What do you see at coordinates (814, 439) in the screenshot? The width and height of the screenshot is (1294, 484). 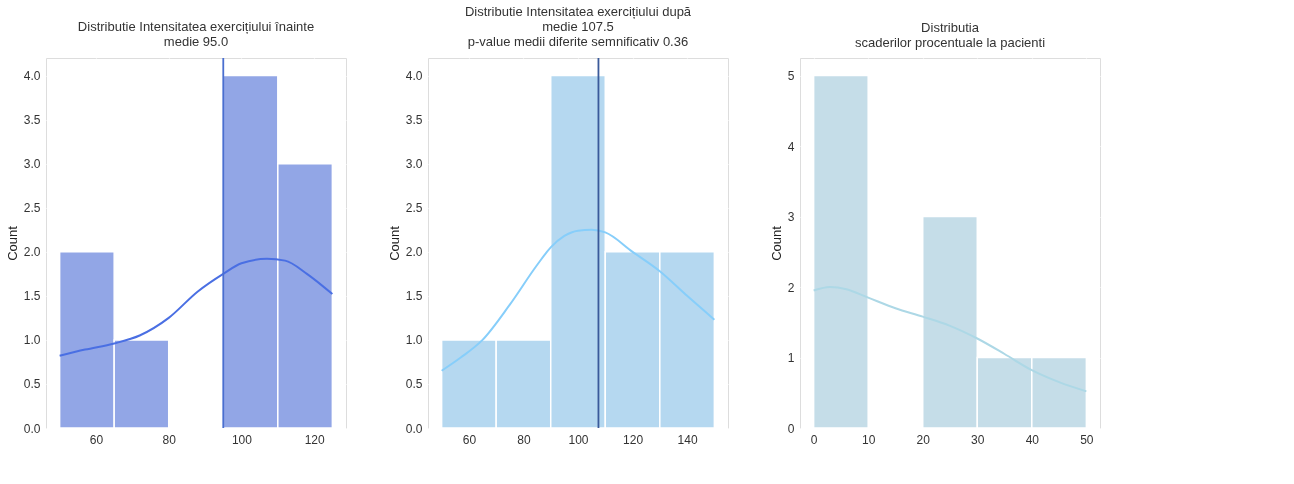 I see `x-tick-label: 0` at bounding box center [814, 439].